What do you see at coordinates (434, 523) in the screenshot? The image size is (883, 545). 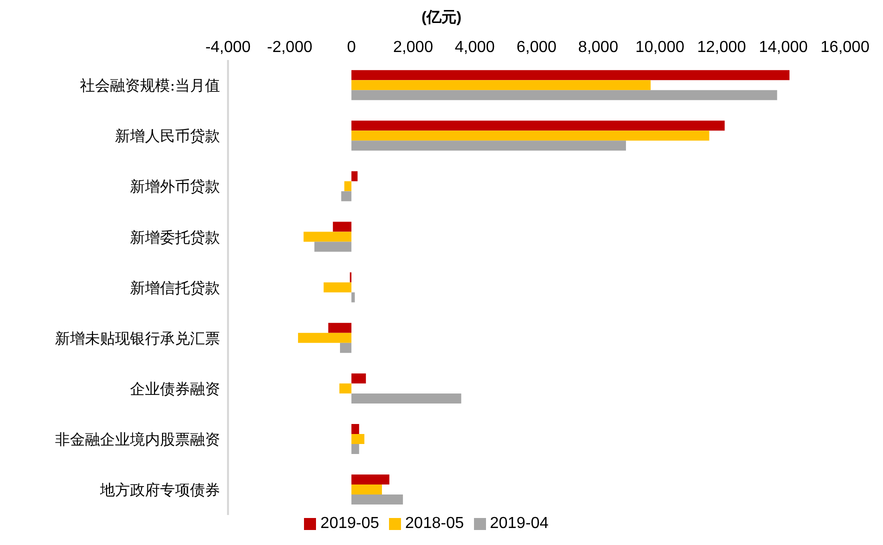 I see `legend-label: 2018-05` at bounding box center [434, 523].